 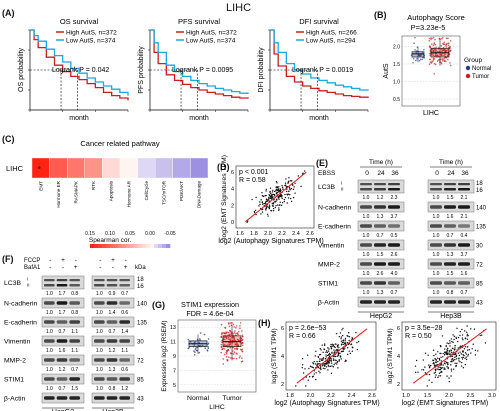 I want to click on band-quantification: 0.6, so click(x=124, y=313).